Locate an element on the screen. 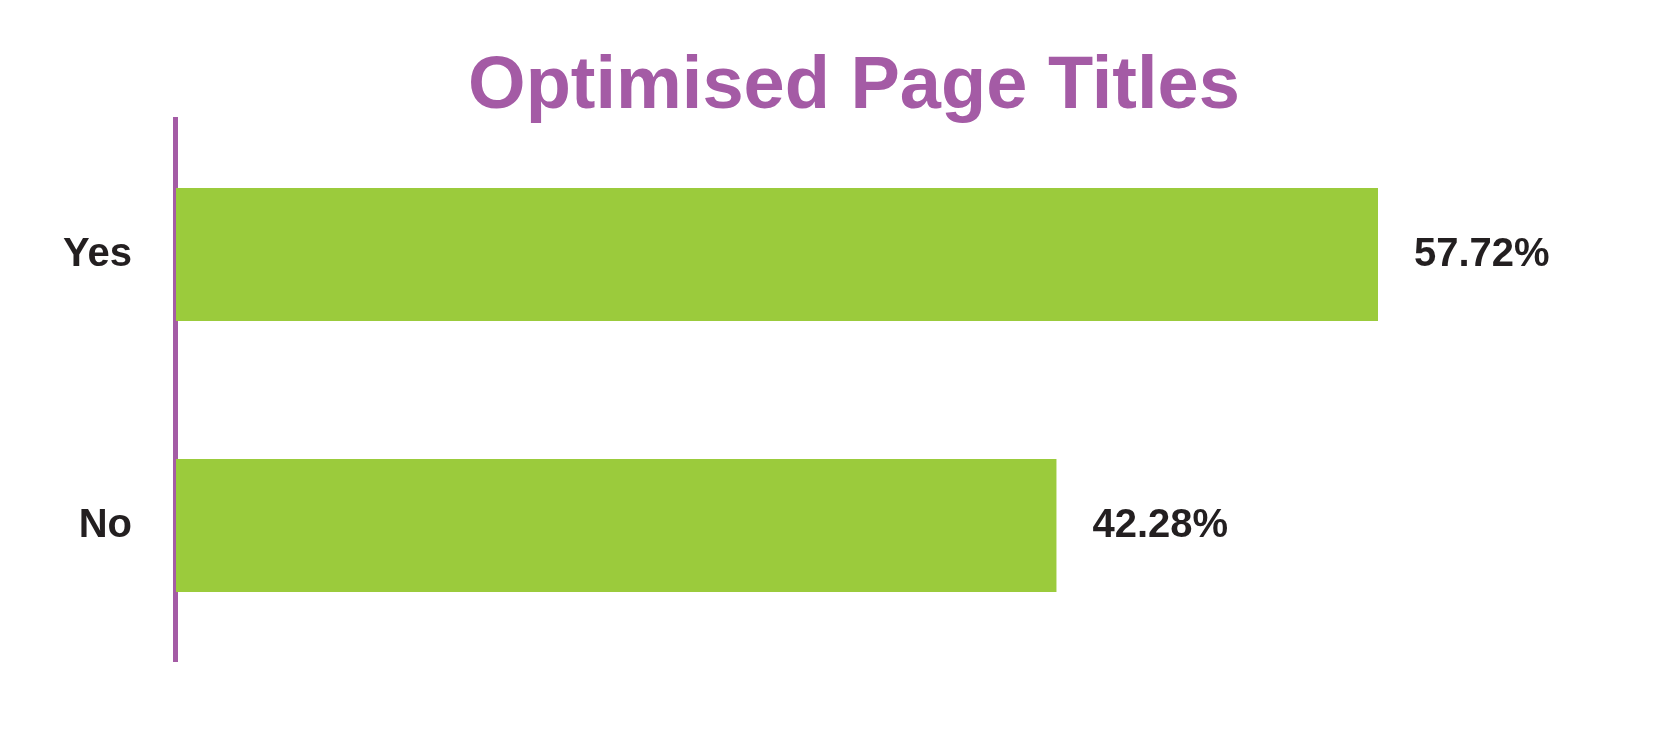  data-label: 57.72% is located at coordinates (1482, 251).